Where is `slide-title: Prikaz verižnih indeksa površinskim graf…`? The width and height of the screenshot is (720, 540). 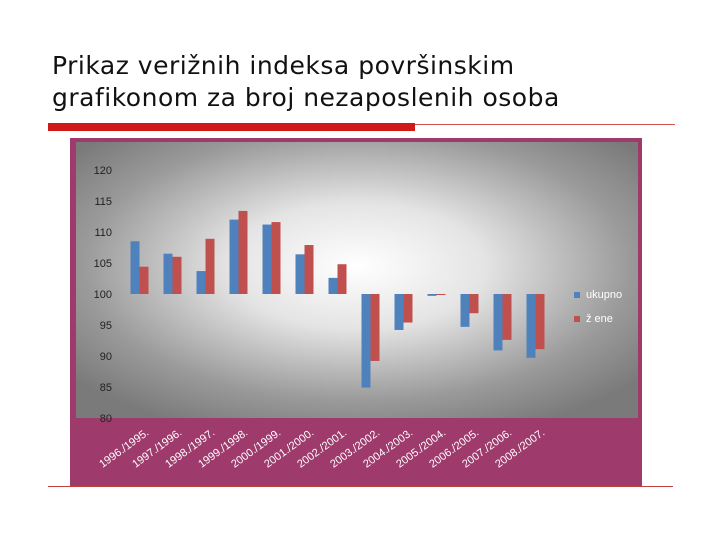 slide-title: Prikaz verižnih indeksa površinskim graf… is located at coordinates (306, 81).